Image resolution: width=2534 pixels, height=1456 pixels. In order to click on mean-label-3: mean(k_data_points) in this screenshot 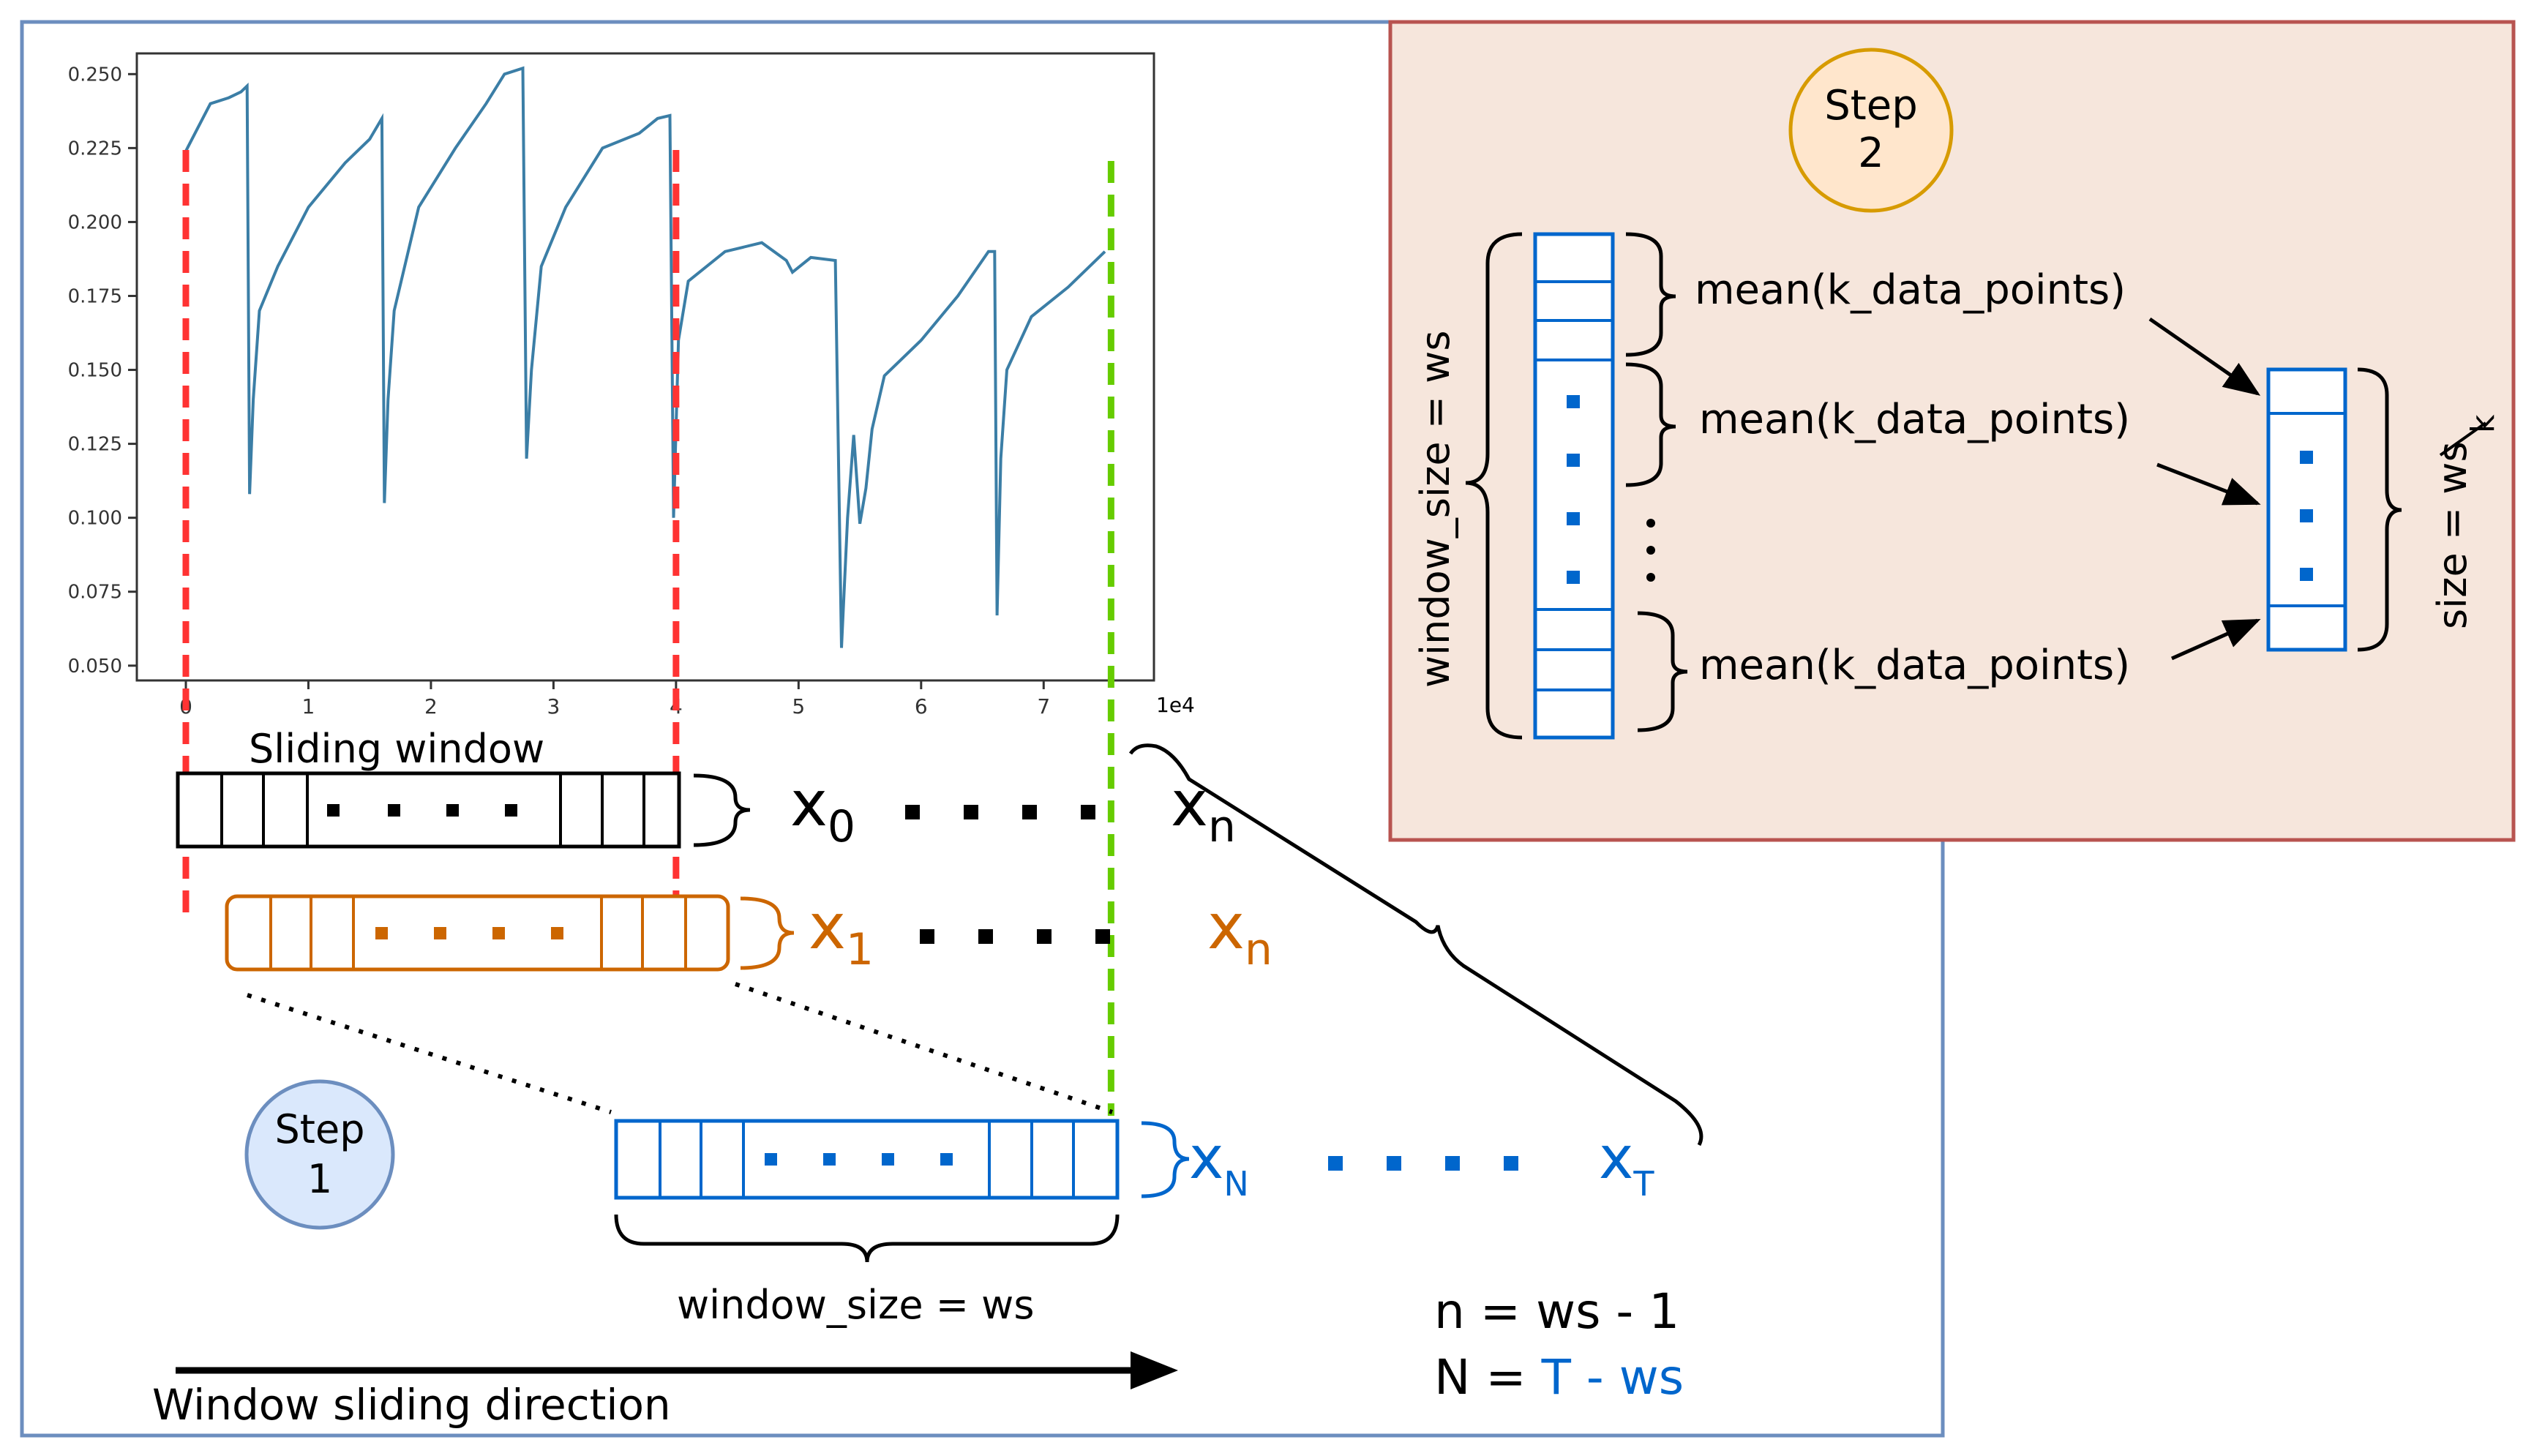, I will do `click(1914, 665)`.